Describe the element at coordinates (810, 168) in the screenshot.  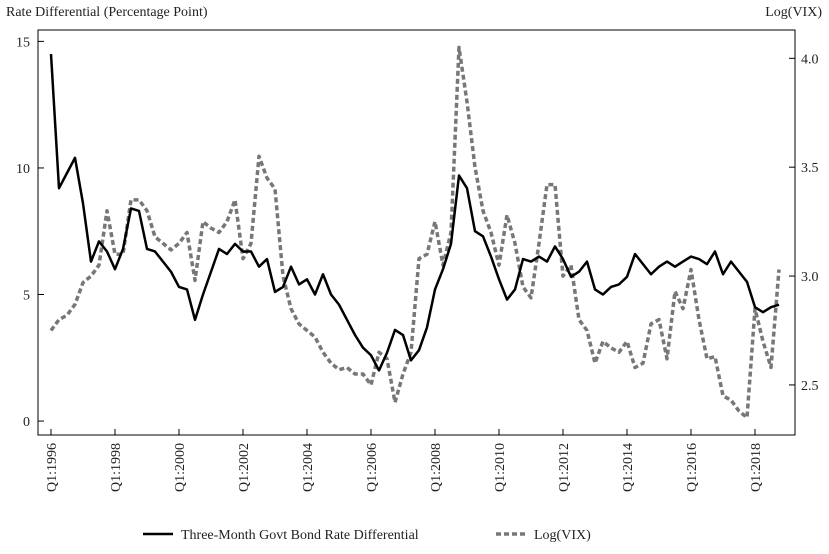
I see `y2-tick-label: 3.5` at that location.